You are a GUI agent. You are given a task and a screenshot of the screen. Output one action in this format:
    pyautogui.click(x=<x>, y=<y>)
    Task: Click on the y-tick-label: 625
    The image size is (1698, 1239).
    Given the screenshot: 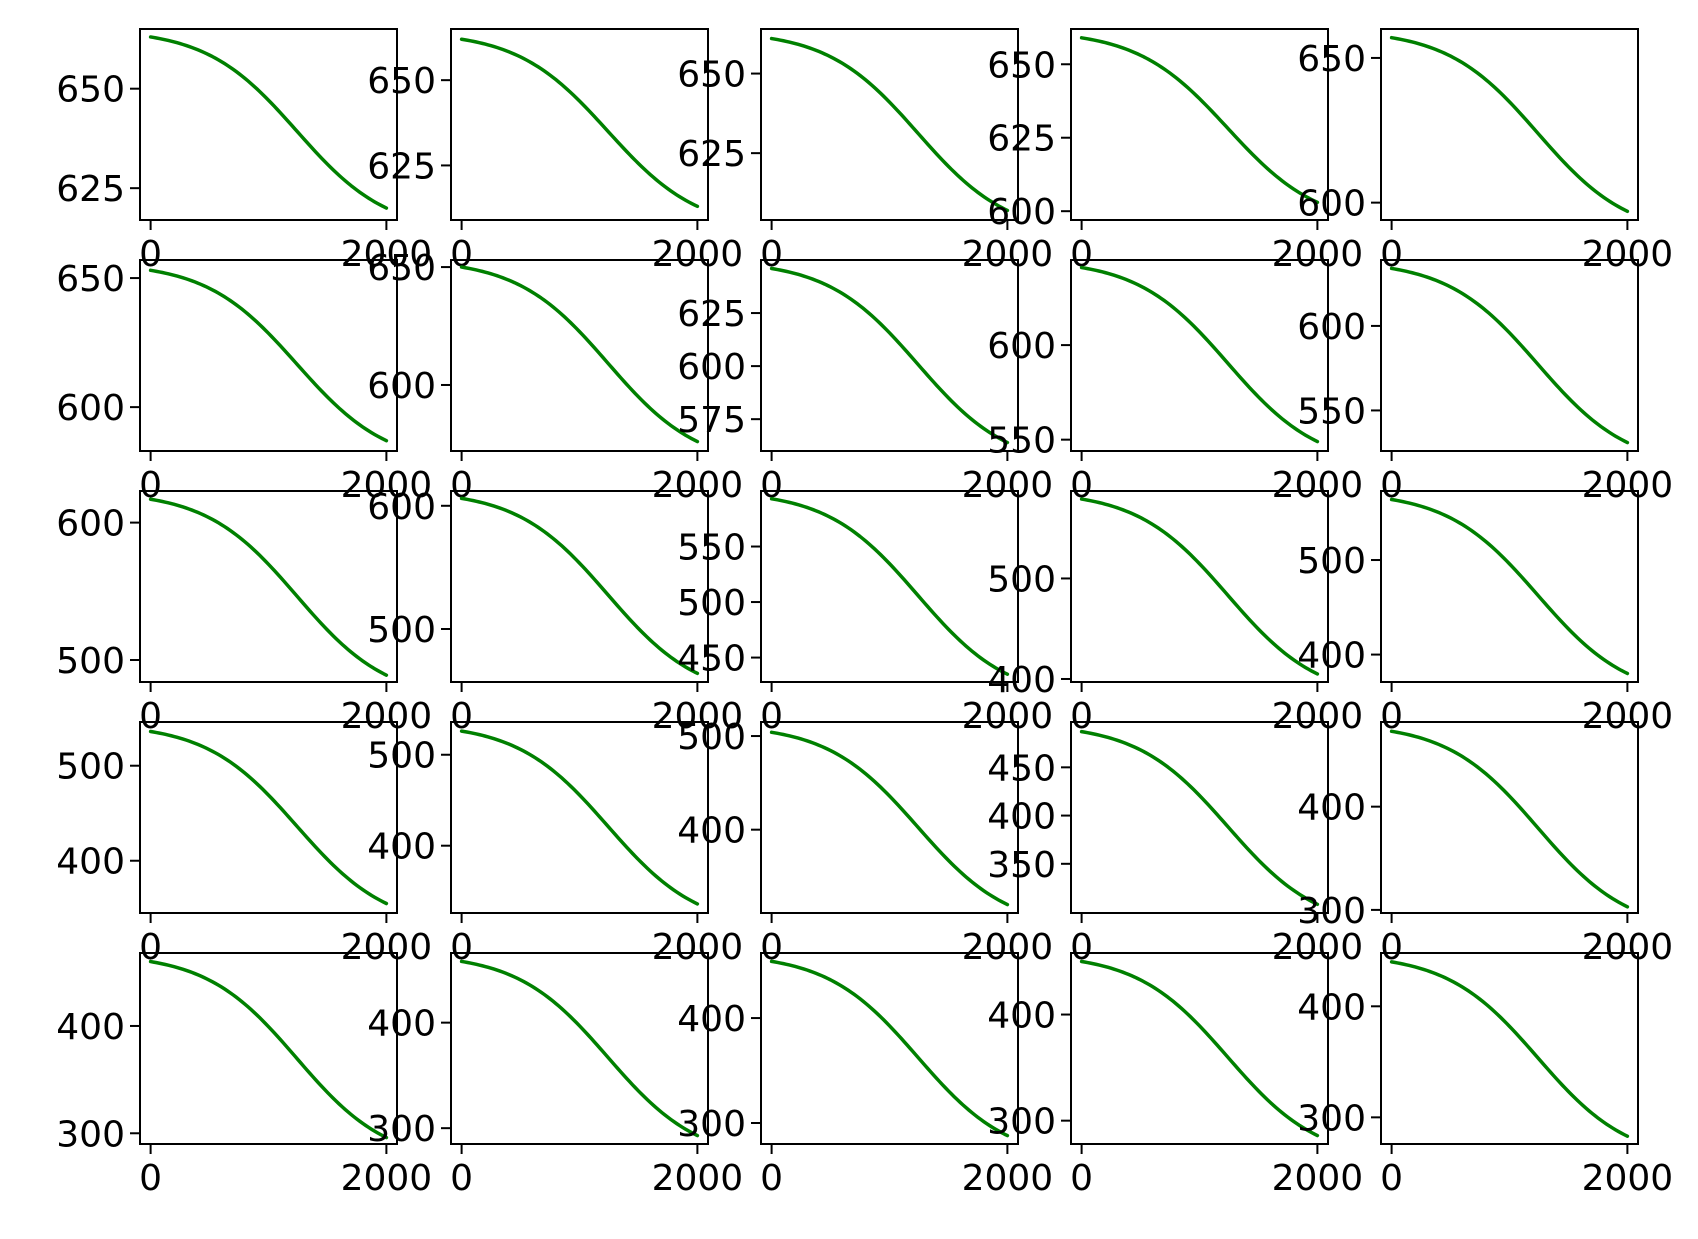 What is the action you would take?
    pyautogui.click(x=1021, y=139)
    